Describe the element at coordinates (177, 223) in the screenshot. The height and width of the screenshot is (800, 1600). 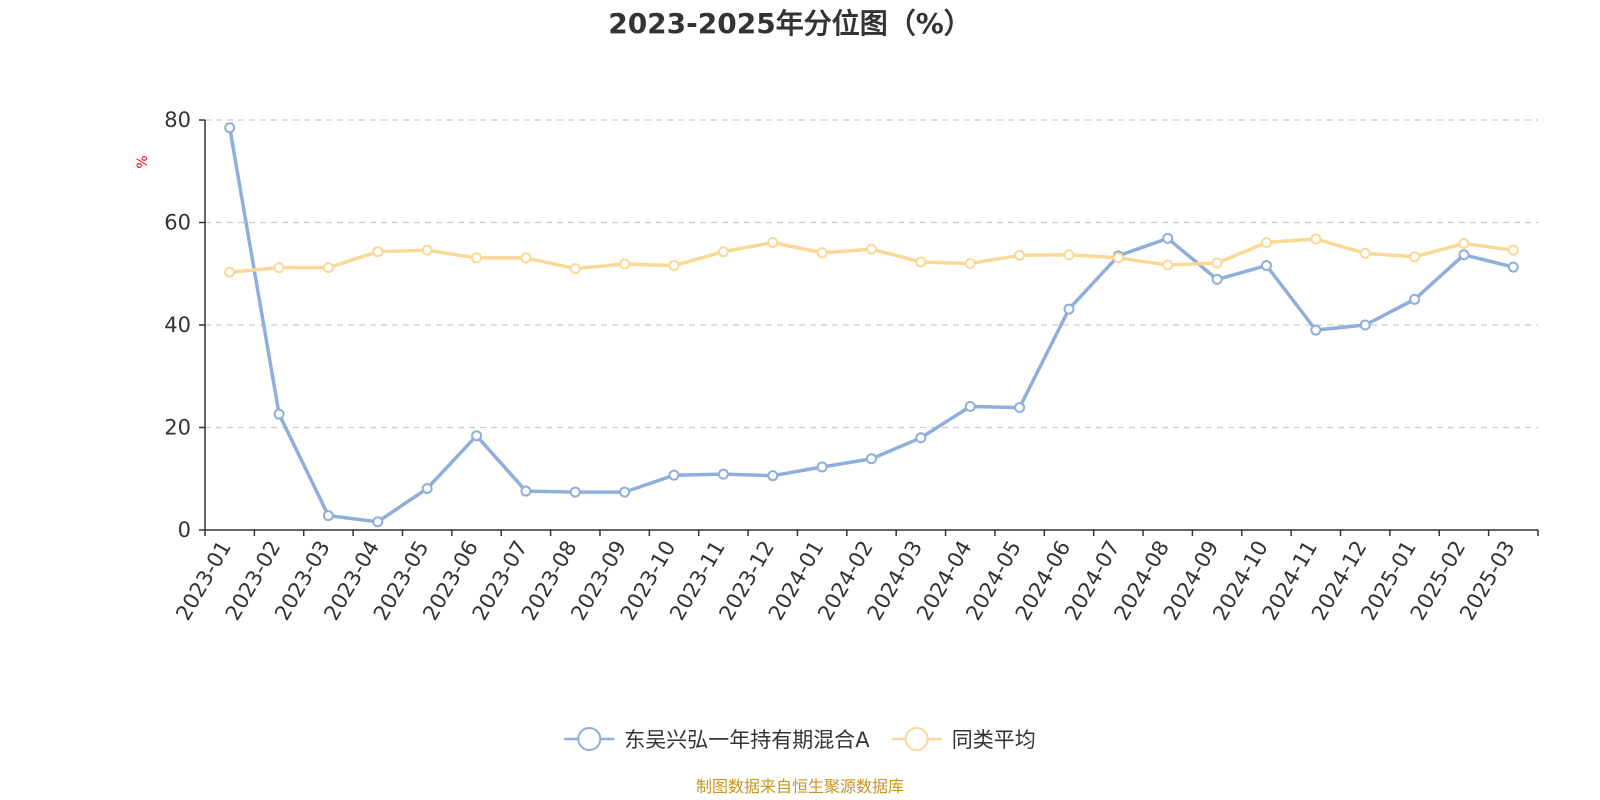
I see `y-tick-label: 60` at that location.